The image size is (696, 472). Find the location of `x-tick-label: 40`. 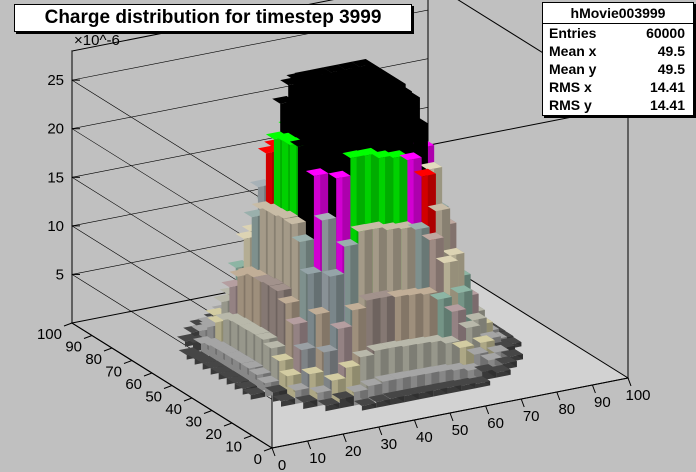

x-tick-label: 40 is located at coordinates (424, 437).